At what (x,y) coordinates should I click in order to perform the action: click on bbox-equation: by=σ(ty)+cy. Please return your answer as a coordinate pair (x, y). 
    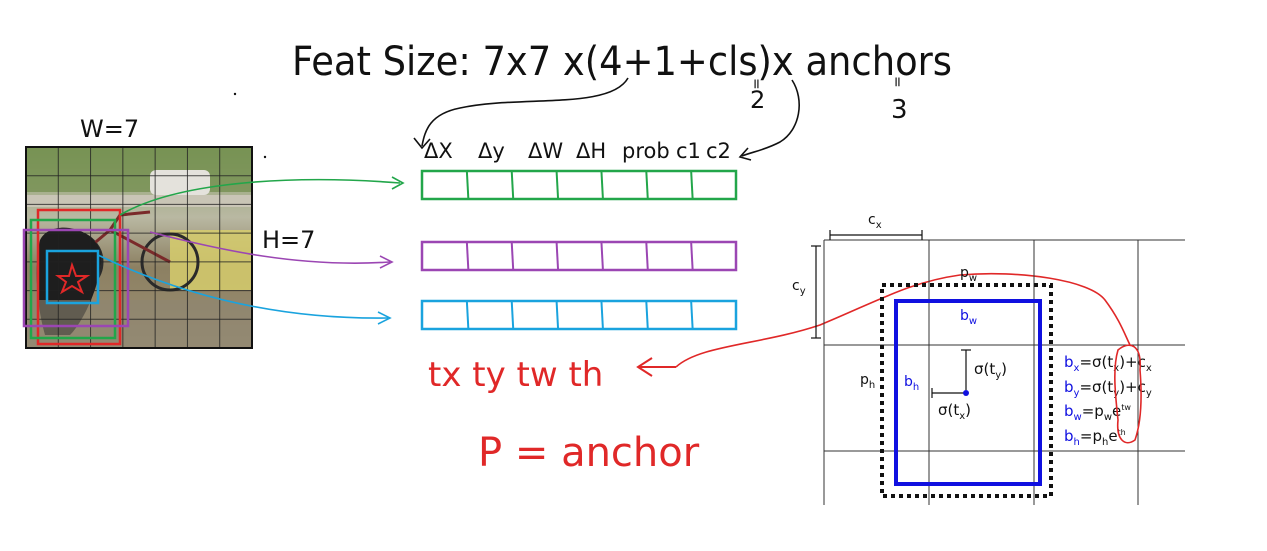
    Looking at the image, I should click on (1108, 388).